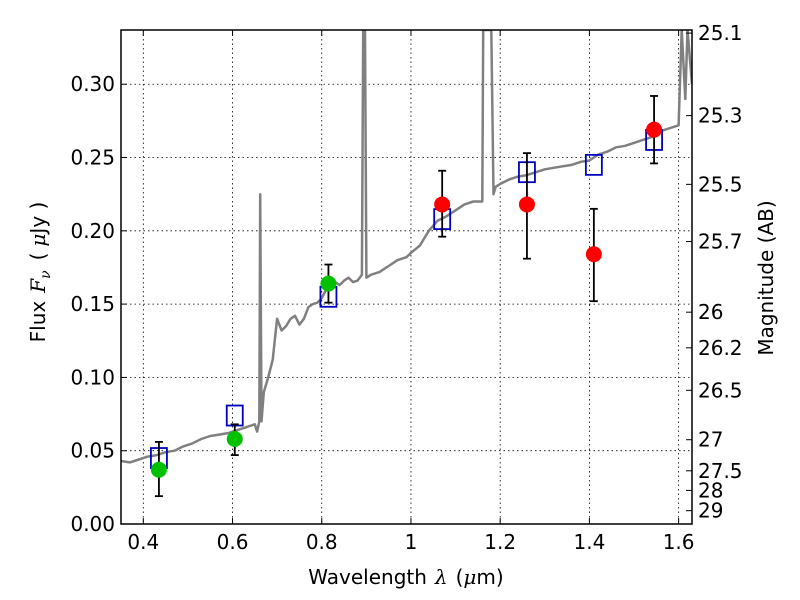  What do you see at coordinates (589, 542) in the screenshot?
I see `x-tick-label: 1.4` at bounding box center [589, 542].